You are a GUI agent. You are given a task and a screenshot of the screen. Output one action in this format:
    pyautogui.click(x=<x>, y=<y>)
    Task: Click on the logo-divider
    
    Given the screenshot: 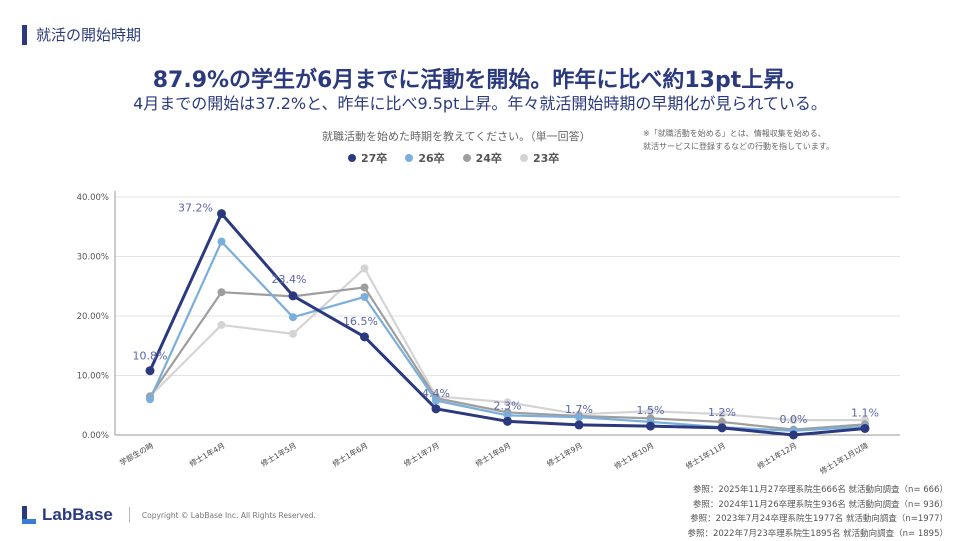 What is the action you would take?
    pyautogui.click(x=129, y=515)
    